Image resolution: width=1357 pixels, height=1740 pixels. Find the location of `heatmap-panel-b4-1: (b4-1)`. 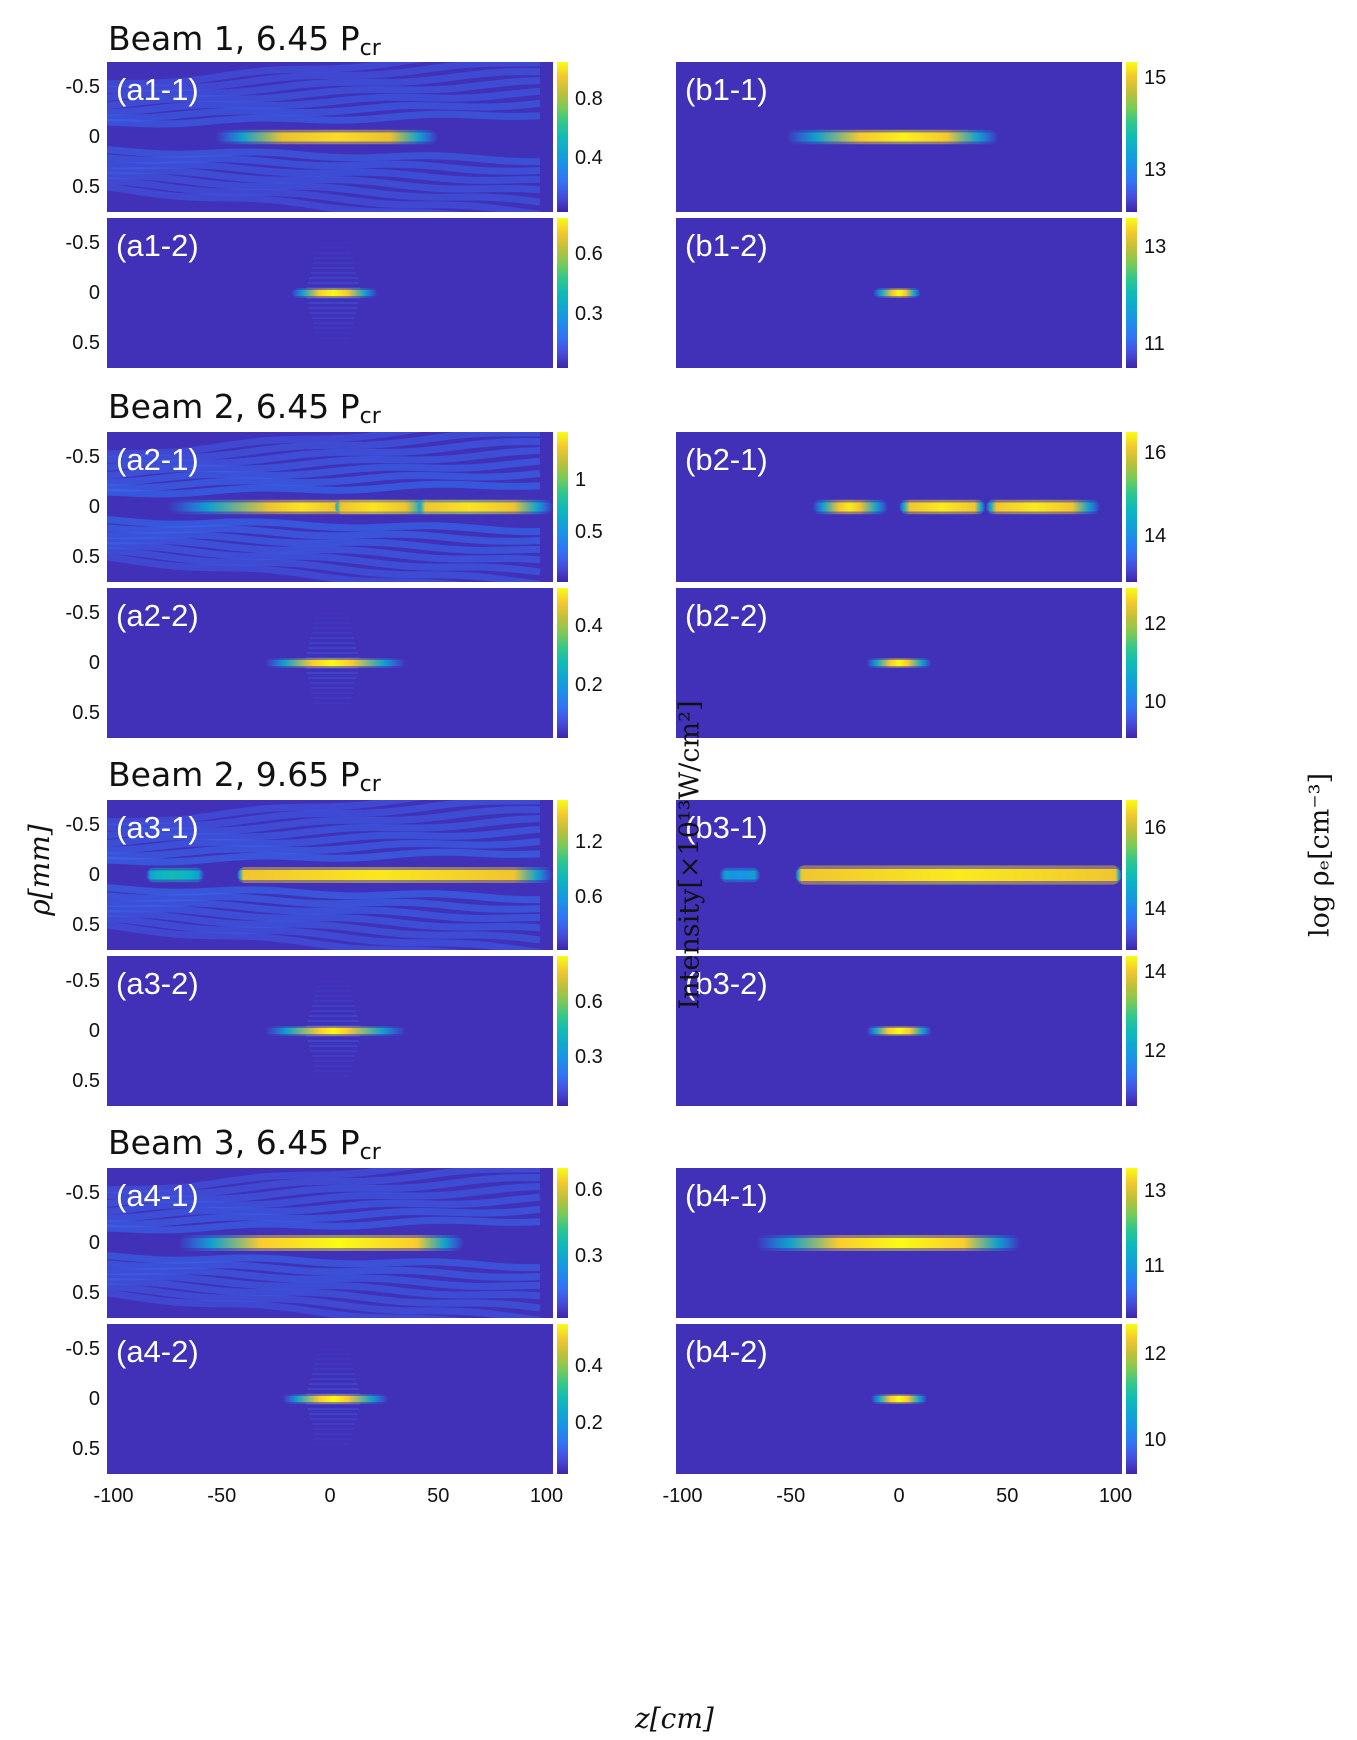

heatmap-panel-b4-1: (b4-1) is located at coordinates (899, 1243).